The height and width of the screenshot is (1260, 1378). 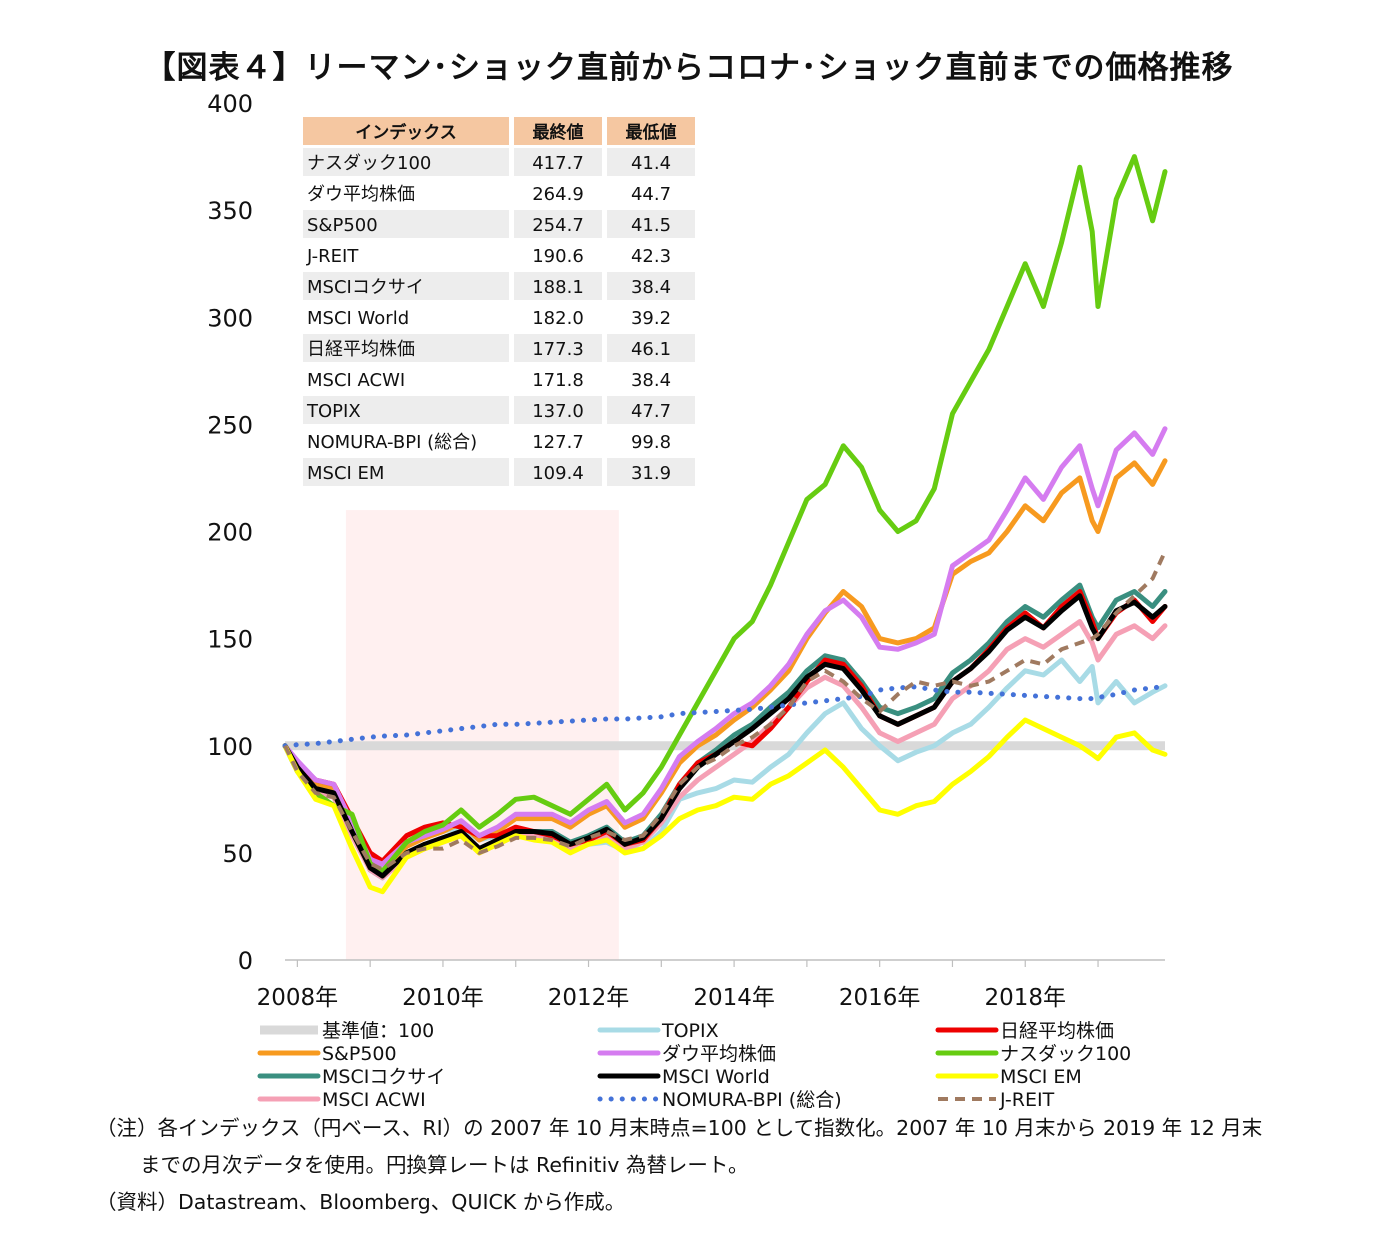 What do you see at coordinates (719, 1054) in the screenshot?
I see `legend-label-dow: ダウ平均株価` at bounding box center [719, 1054].